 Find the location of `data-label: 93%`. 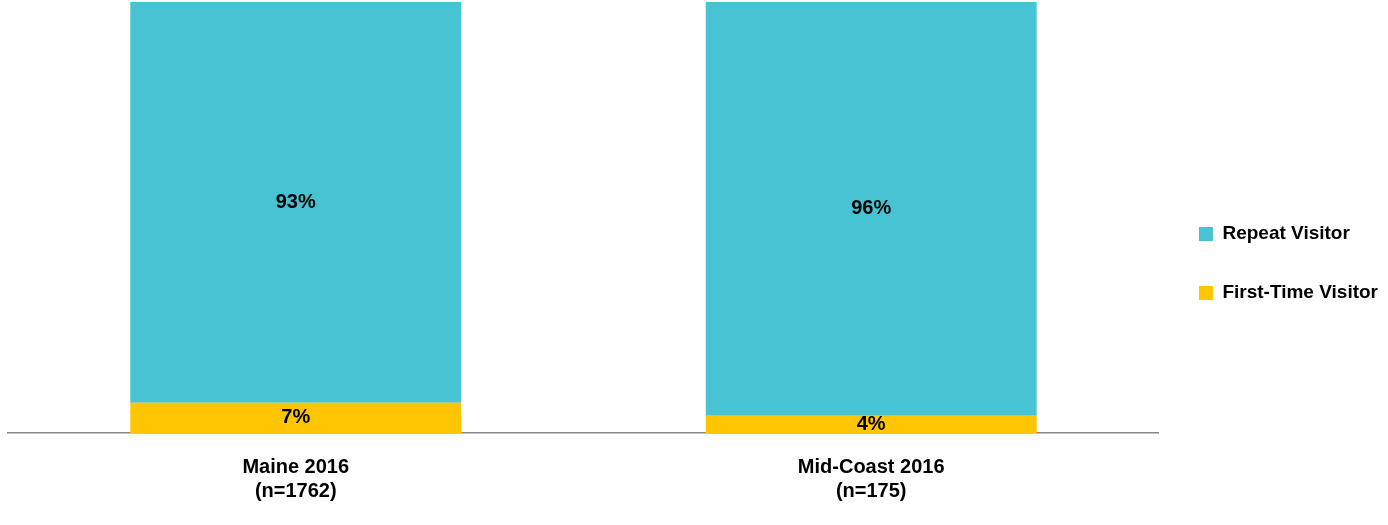

data-label: 93% is located at coordinates (295, 200).